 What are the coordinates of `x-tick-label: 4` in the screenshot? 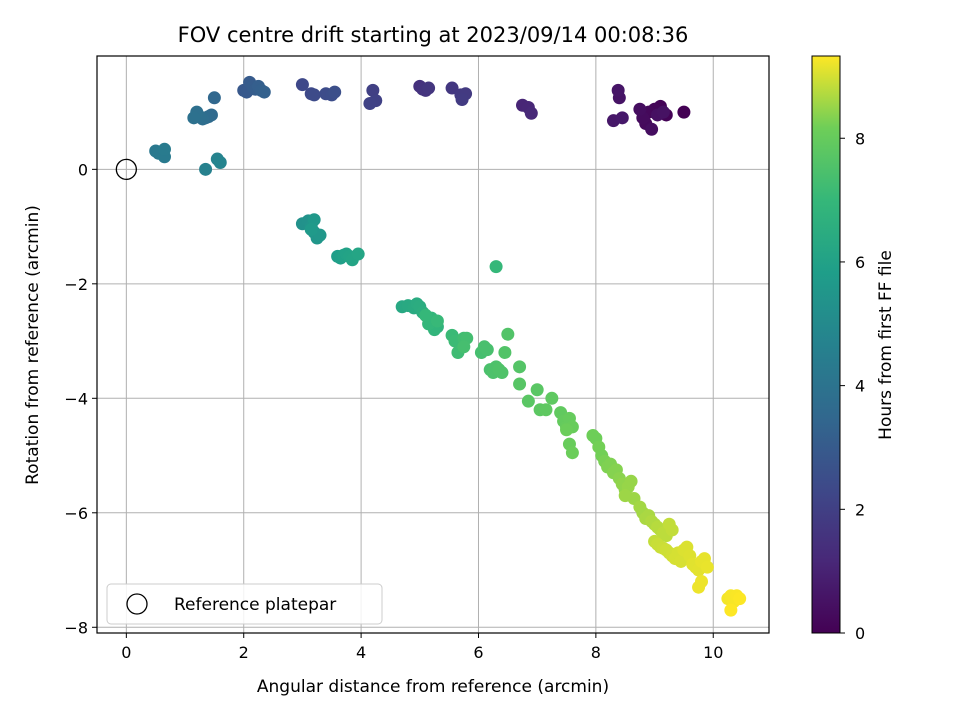 It's located at (361, 652).